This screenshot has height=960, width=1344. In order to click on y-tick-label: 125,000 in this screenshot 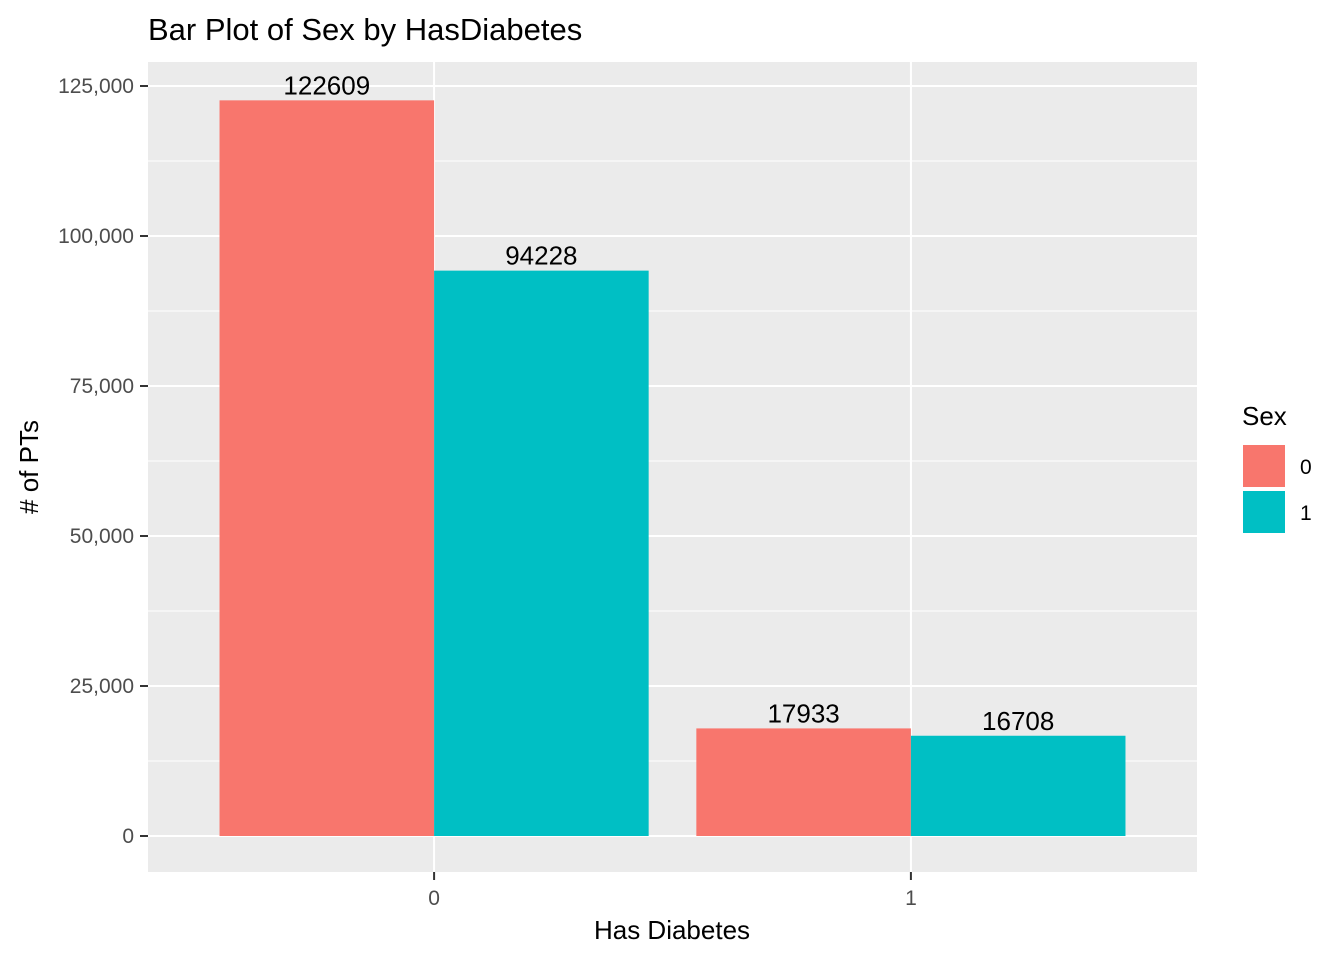, I will do `click(96, 86)`.